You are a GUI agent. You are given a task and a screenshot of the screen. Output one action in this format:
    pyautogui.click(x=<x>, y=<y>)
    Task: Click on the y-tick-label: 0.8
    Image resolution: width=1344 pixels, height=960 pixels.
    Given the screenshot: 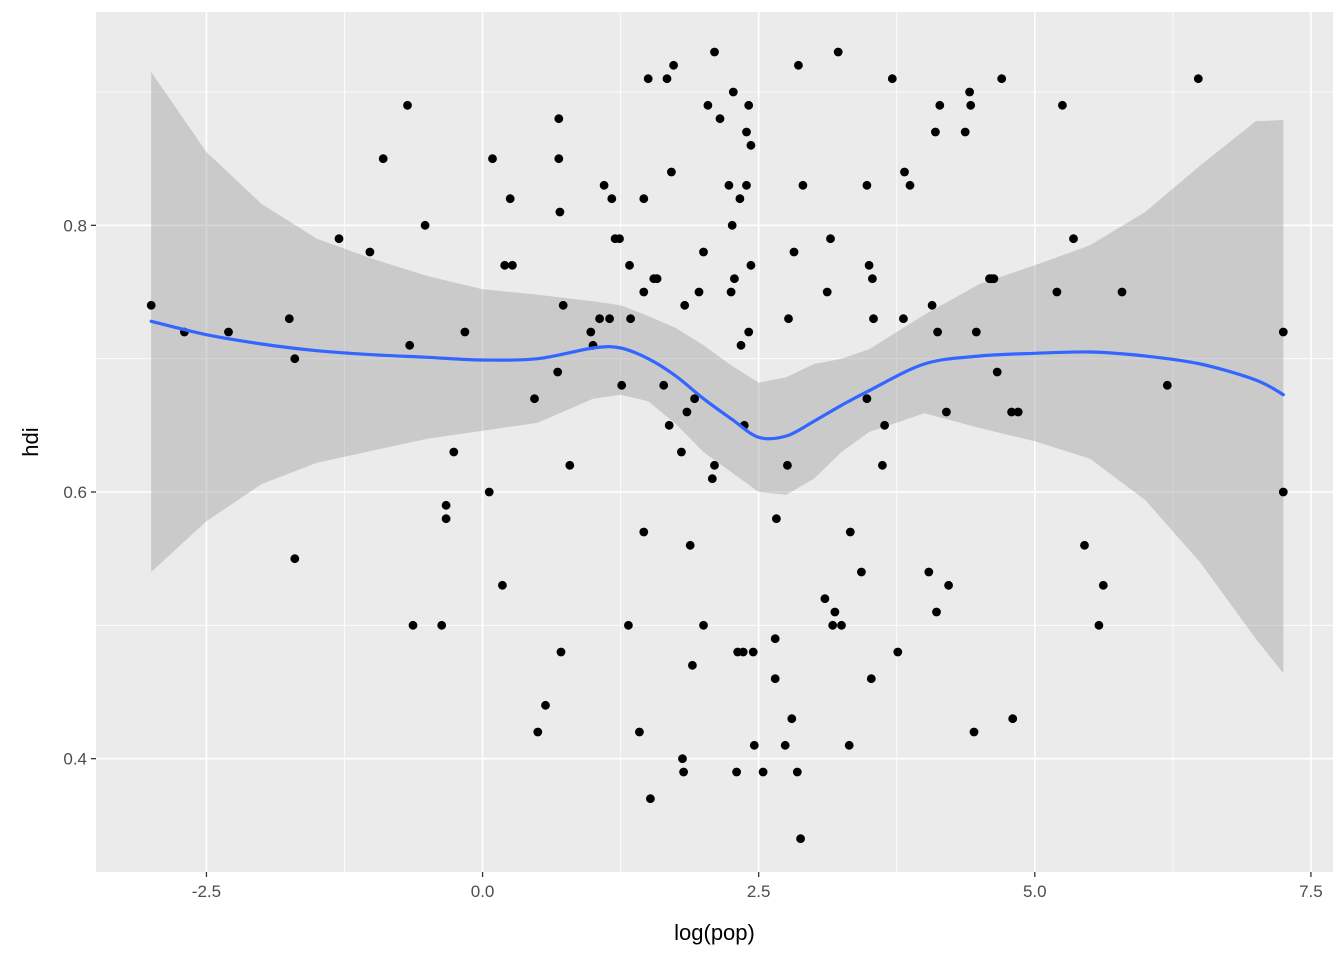 What is the action you would take?
    pyautogui.click(x=75, y=225)
    